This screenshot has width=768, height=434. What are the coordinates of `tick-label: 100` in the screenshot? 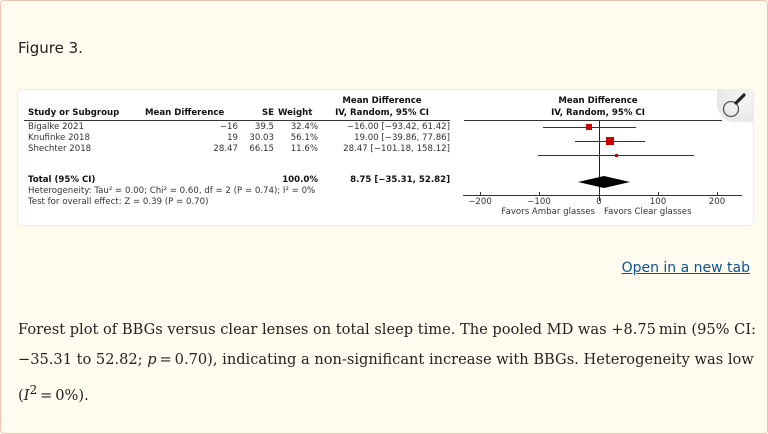 It's located at (658, 202).